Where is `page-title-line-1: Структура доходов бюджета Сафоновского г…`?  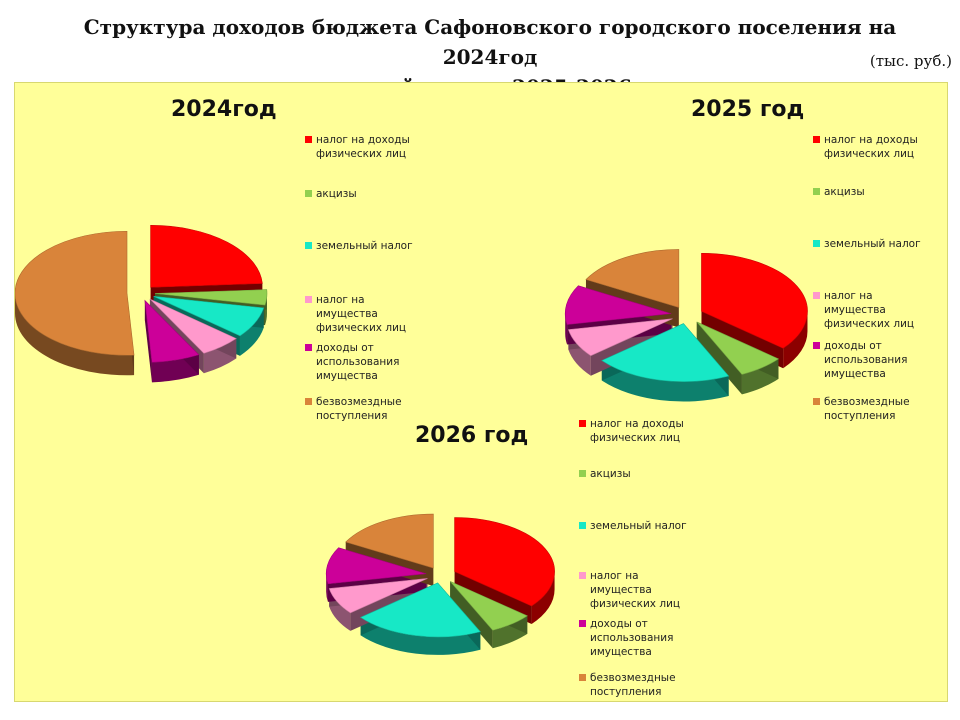 page-title-line-1: Структура доходов бюджета Сафоновского г… is located at coordinates (490, 42).